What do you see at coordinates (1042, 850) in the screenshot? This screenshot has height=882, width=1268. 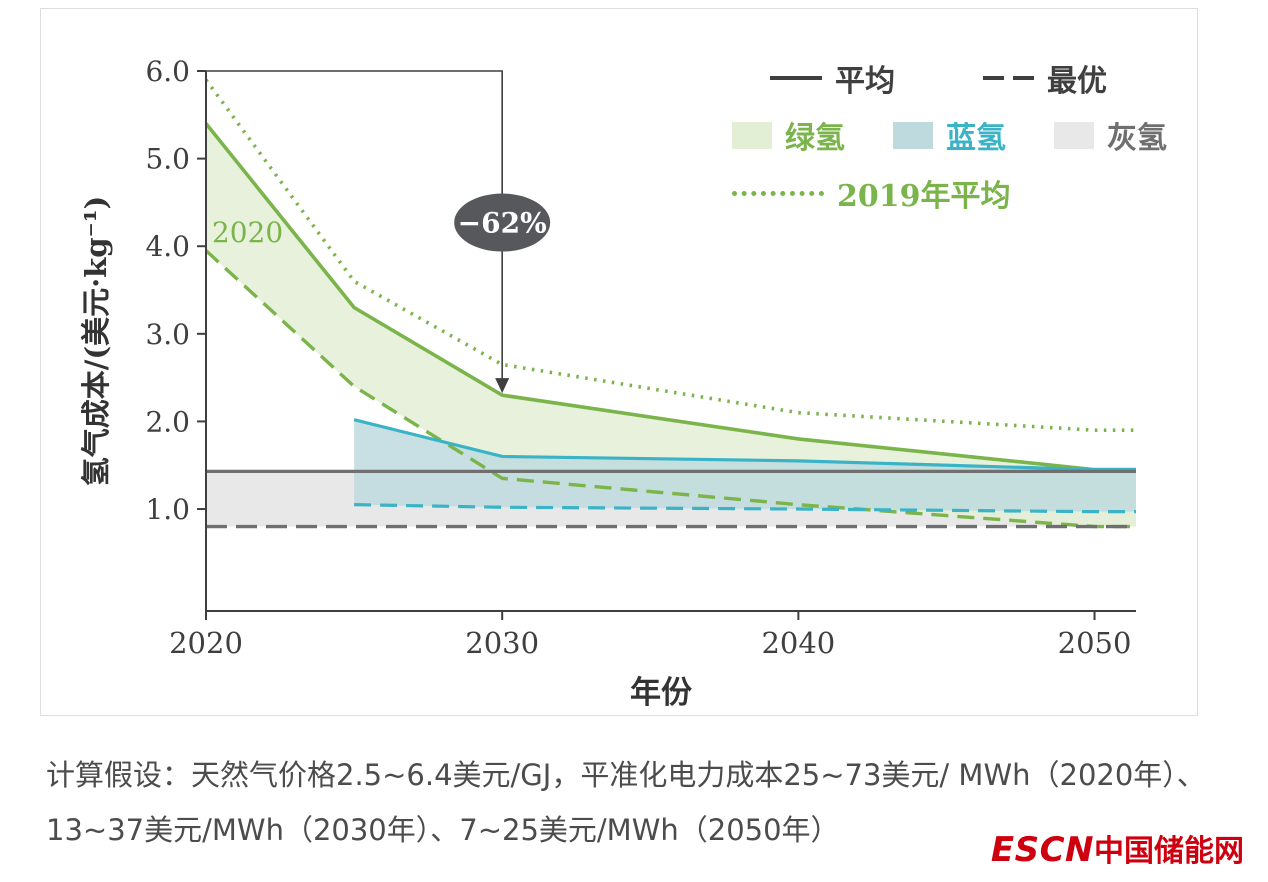 I see `escn-logo-latin: ESCN` at bounding box center [1042, 850].